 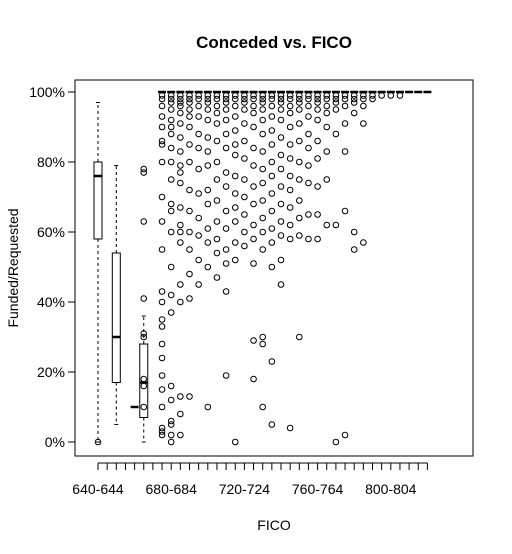 What do you see at coordinates (98, 489) in the screenshot?
I see `x-tick-label: 640-644` at bounding box center [98, 489].